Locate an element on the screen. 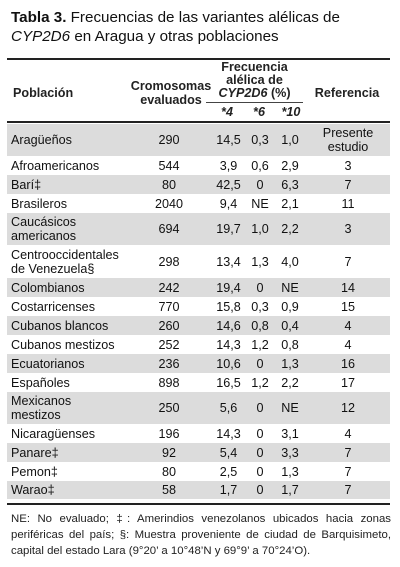 Image resolution: width=400 pixels, height=567 pixels. table-row: Nicaragüenses 196 14,3 0 3,1 4 is located at coordinates (198, 433).